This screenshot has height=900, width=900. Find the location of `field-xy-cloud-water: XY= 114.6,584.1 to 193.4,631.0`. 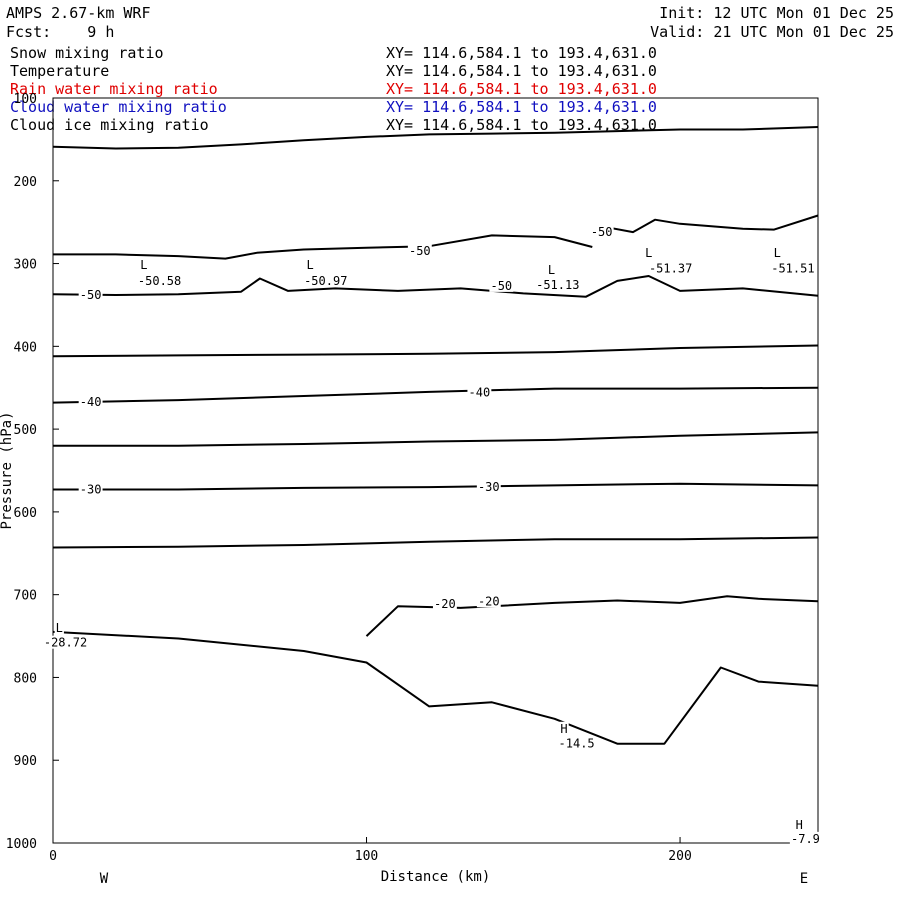

field-xy-cloud-water: XY= 114.6,584.1 to 193.4,631.0 is located at coordinates (521, 107).